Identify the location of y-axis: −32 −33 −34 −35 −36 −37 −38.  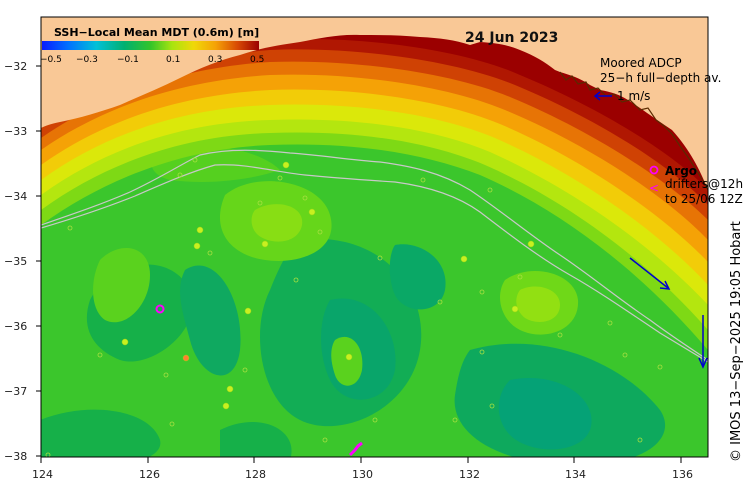
(22, 261).